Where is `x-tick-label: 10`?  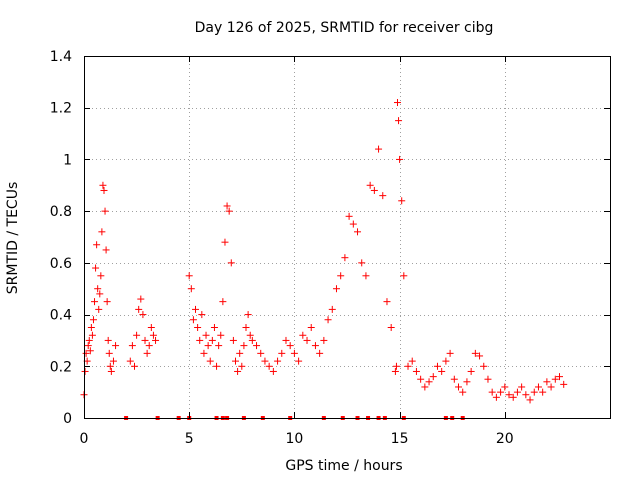 x-tick-label: 10 is located at coordinates (294, 439).